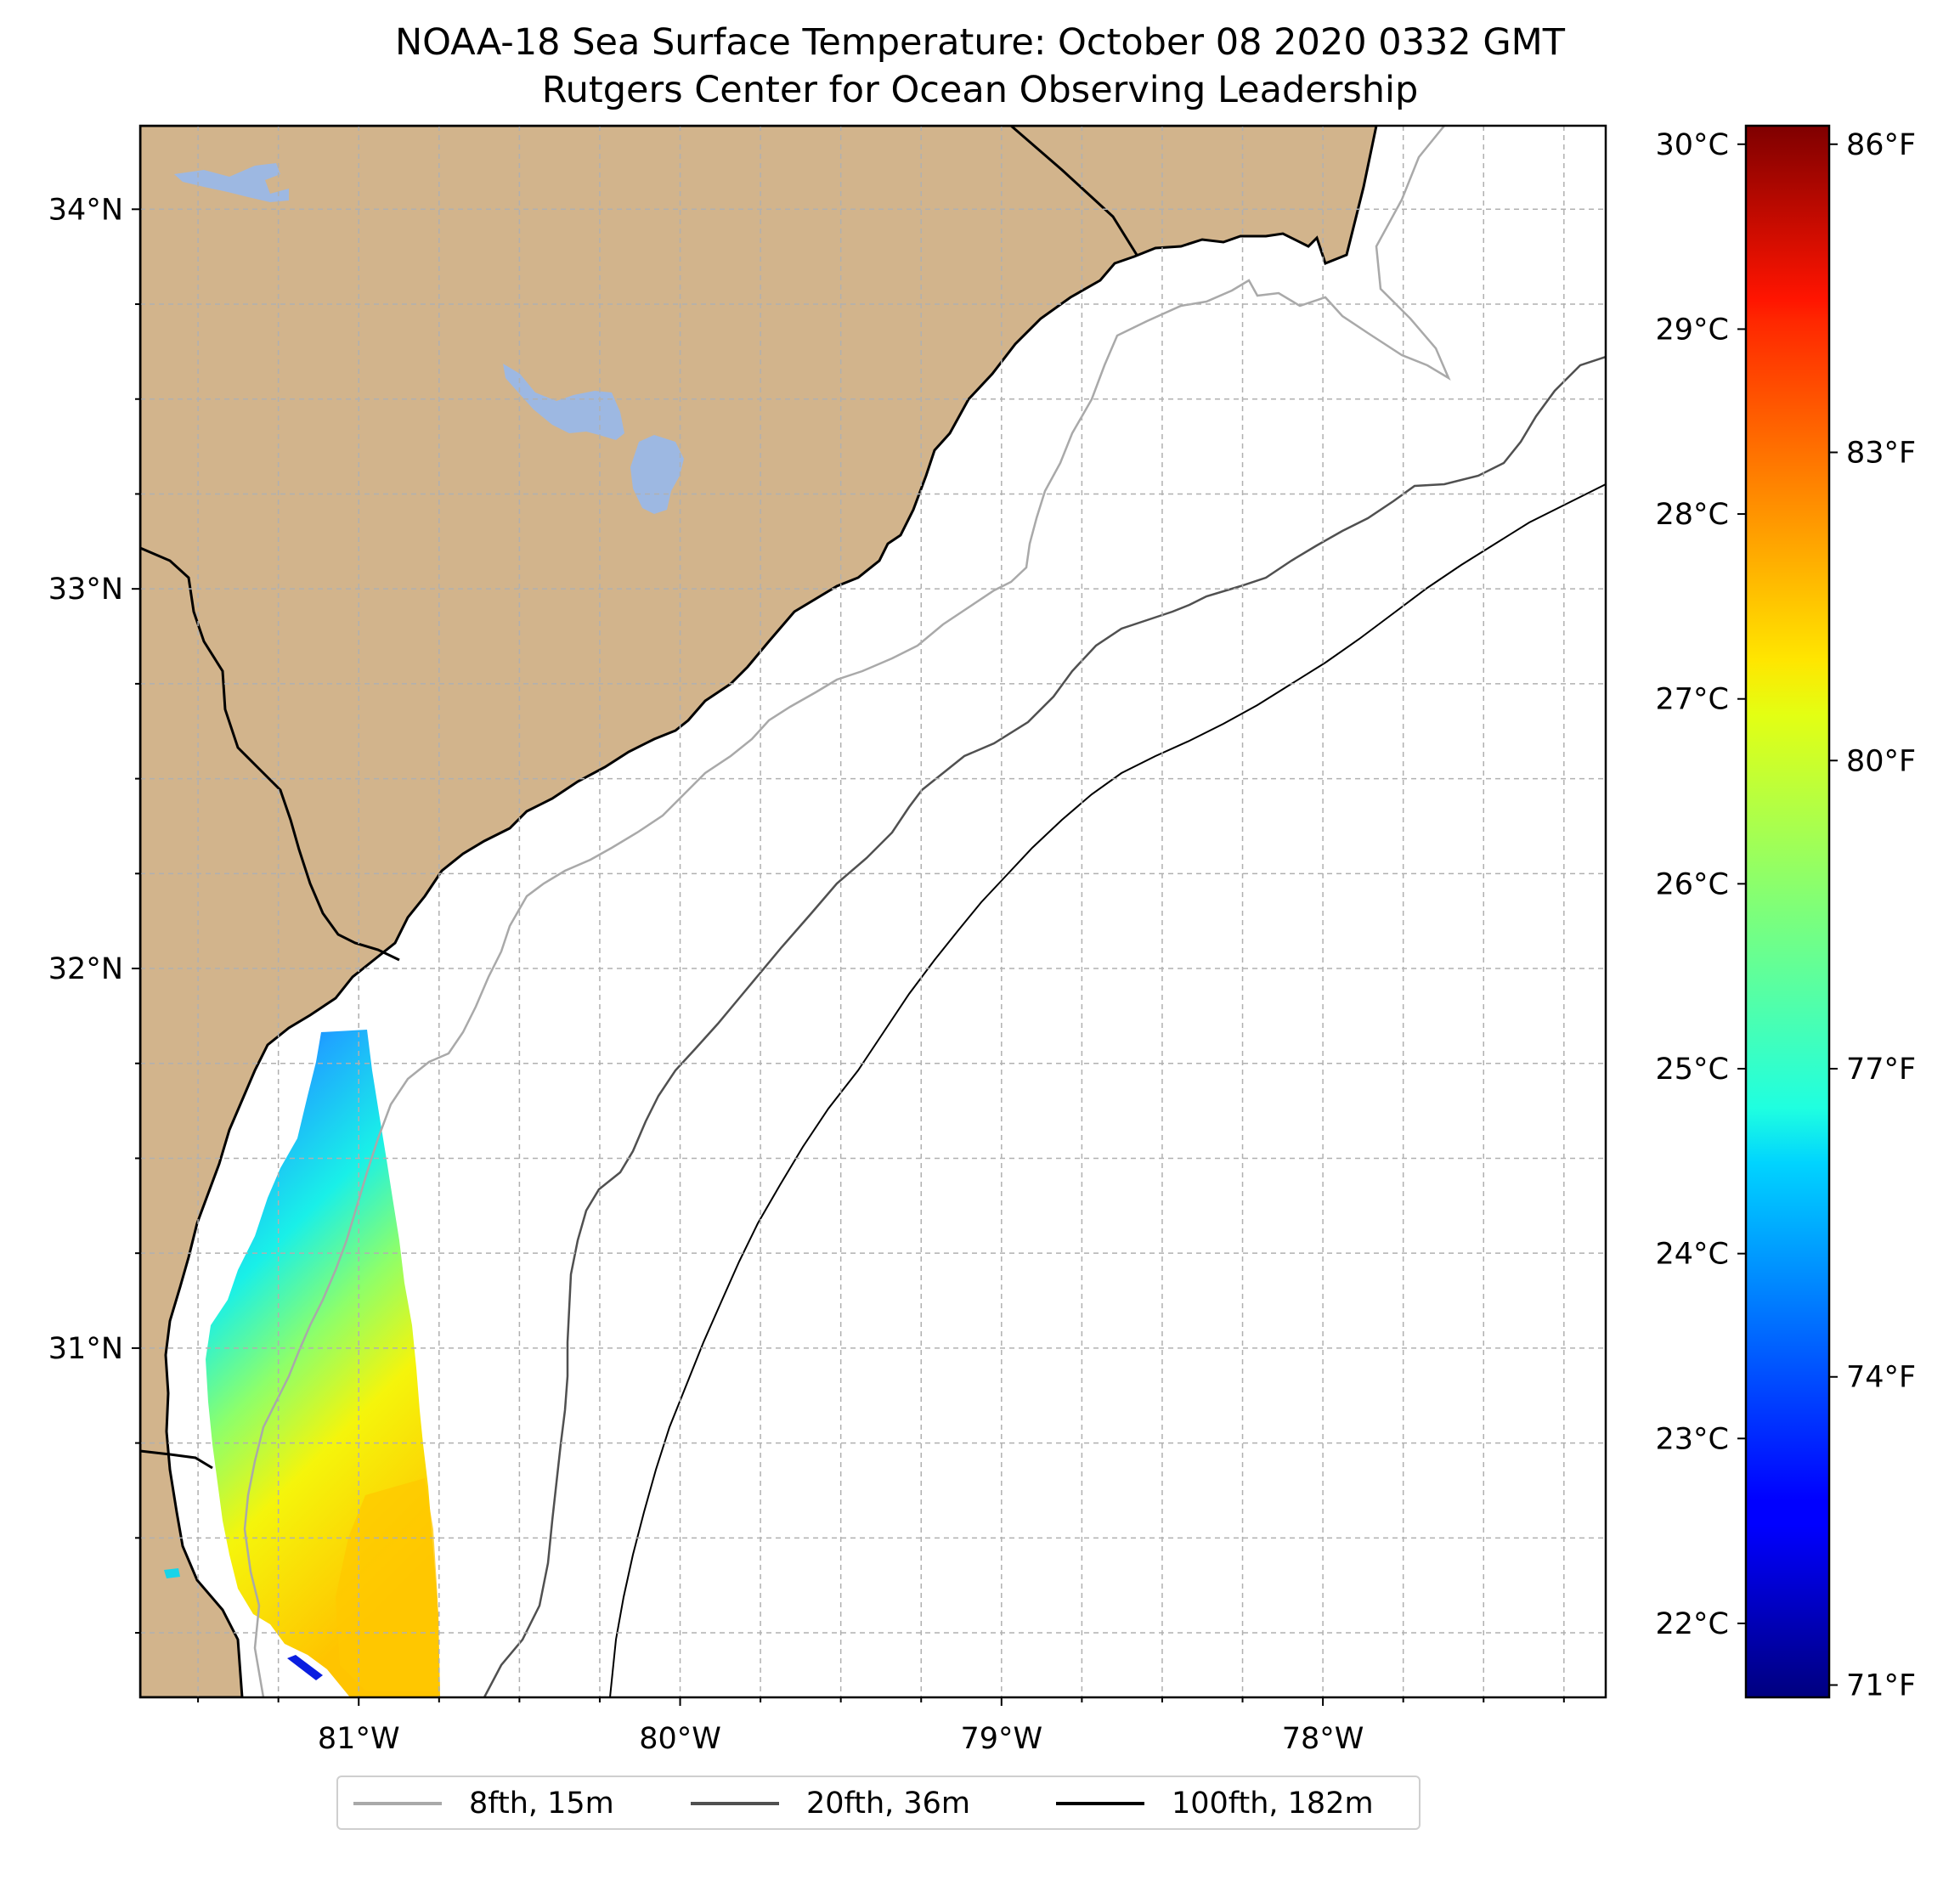 Image resolution: width=1960 pixels, height=1880 pixels. I want to click on legend: 8fth, 15m 20fth, 36m 100fth, 182m, so click(878, 1803).